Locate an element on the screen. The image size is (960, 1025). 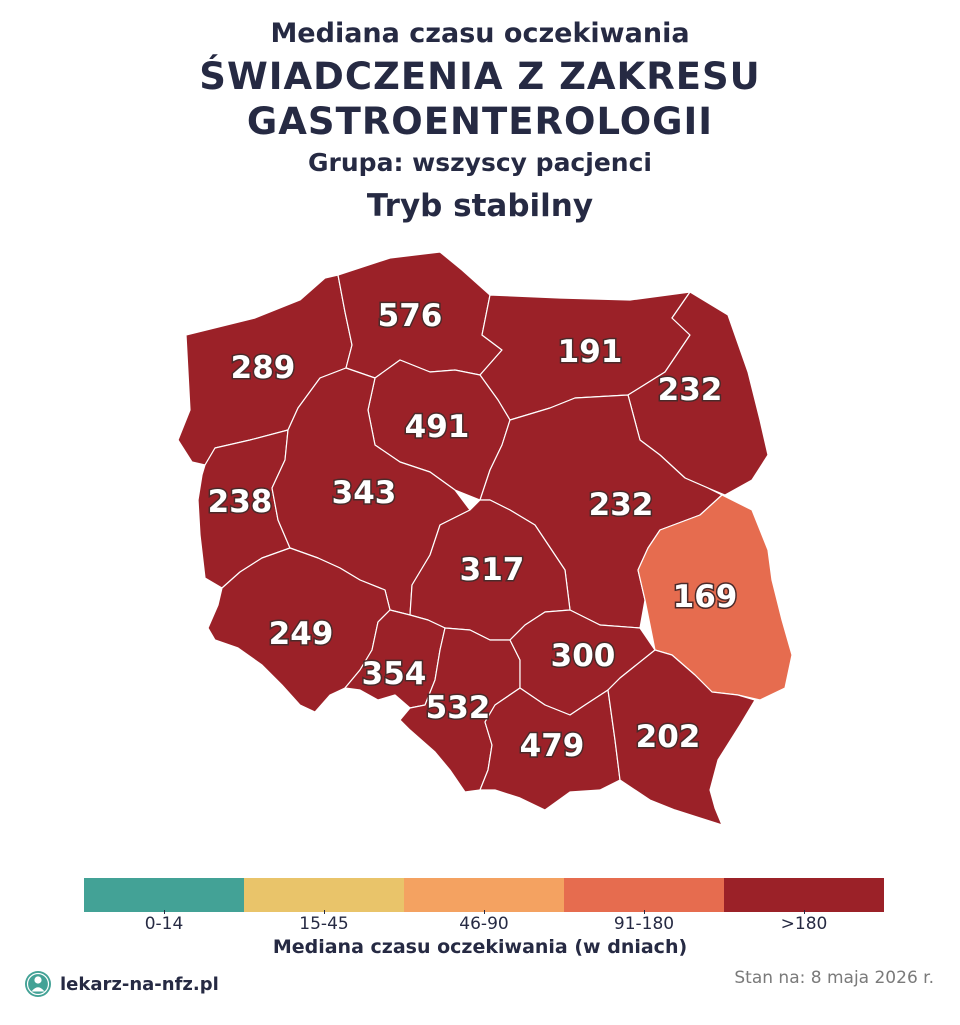
mode-label: Tryb stabilny is located at coordinates (480, 206).